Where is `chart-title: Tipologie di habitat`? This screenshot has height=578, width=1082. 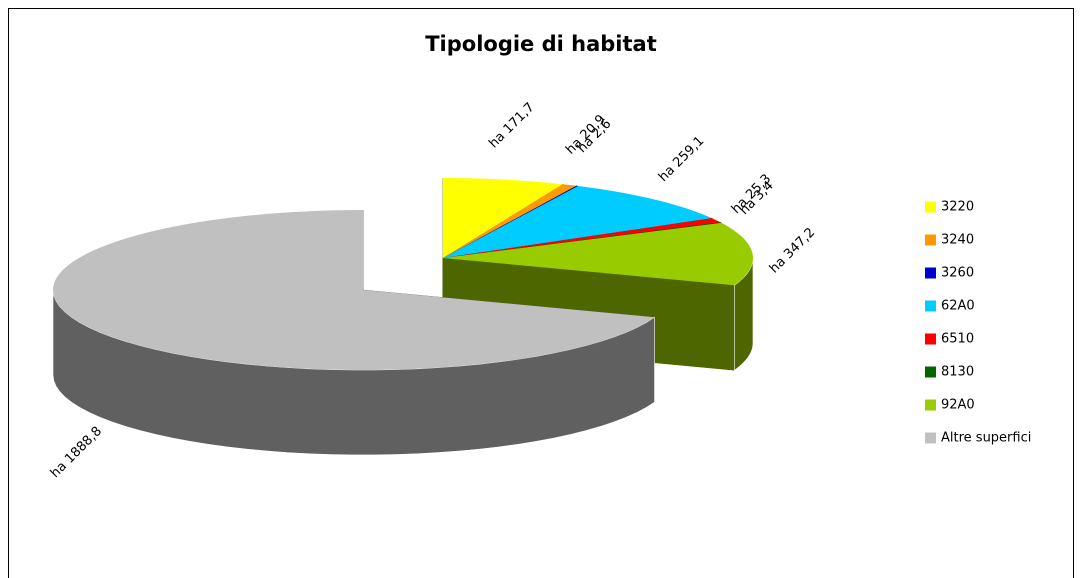 chart-title: Tipologie di habitat is located at coordinates (541, 44).